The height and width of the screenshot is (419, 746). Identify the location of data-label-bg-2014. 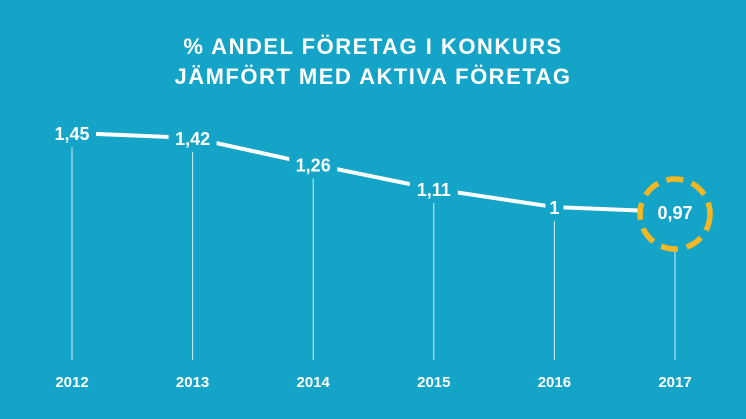
(313, 164).